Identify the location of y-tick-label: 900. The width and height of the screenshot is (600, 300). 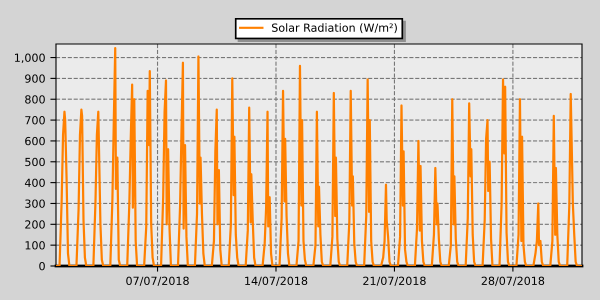
(35, 78).